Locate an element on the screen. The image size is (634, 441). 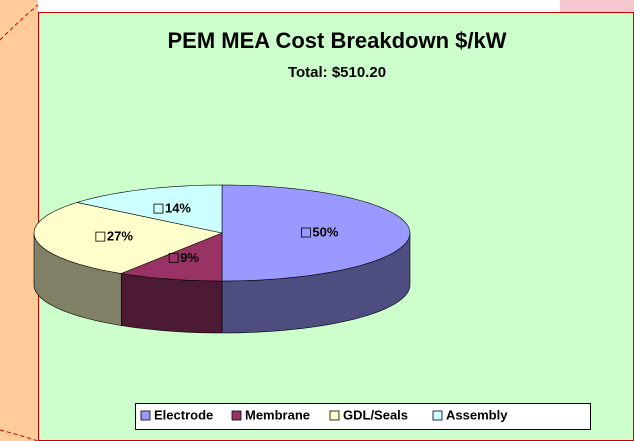
legend-label: Electrode is located at coordinates (183, 414).